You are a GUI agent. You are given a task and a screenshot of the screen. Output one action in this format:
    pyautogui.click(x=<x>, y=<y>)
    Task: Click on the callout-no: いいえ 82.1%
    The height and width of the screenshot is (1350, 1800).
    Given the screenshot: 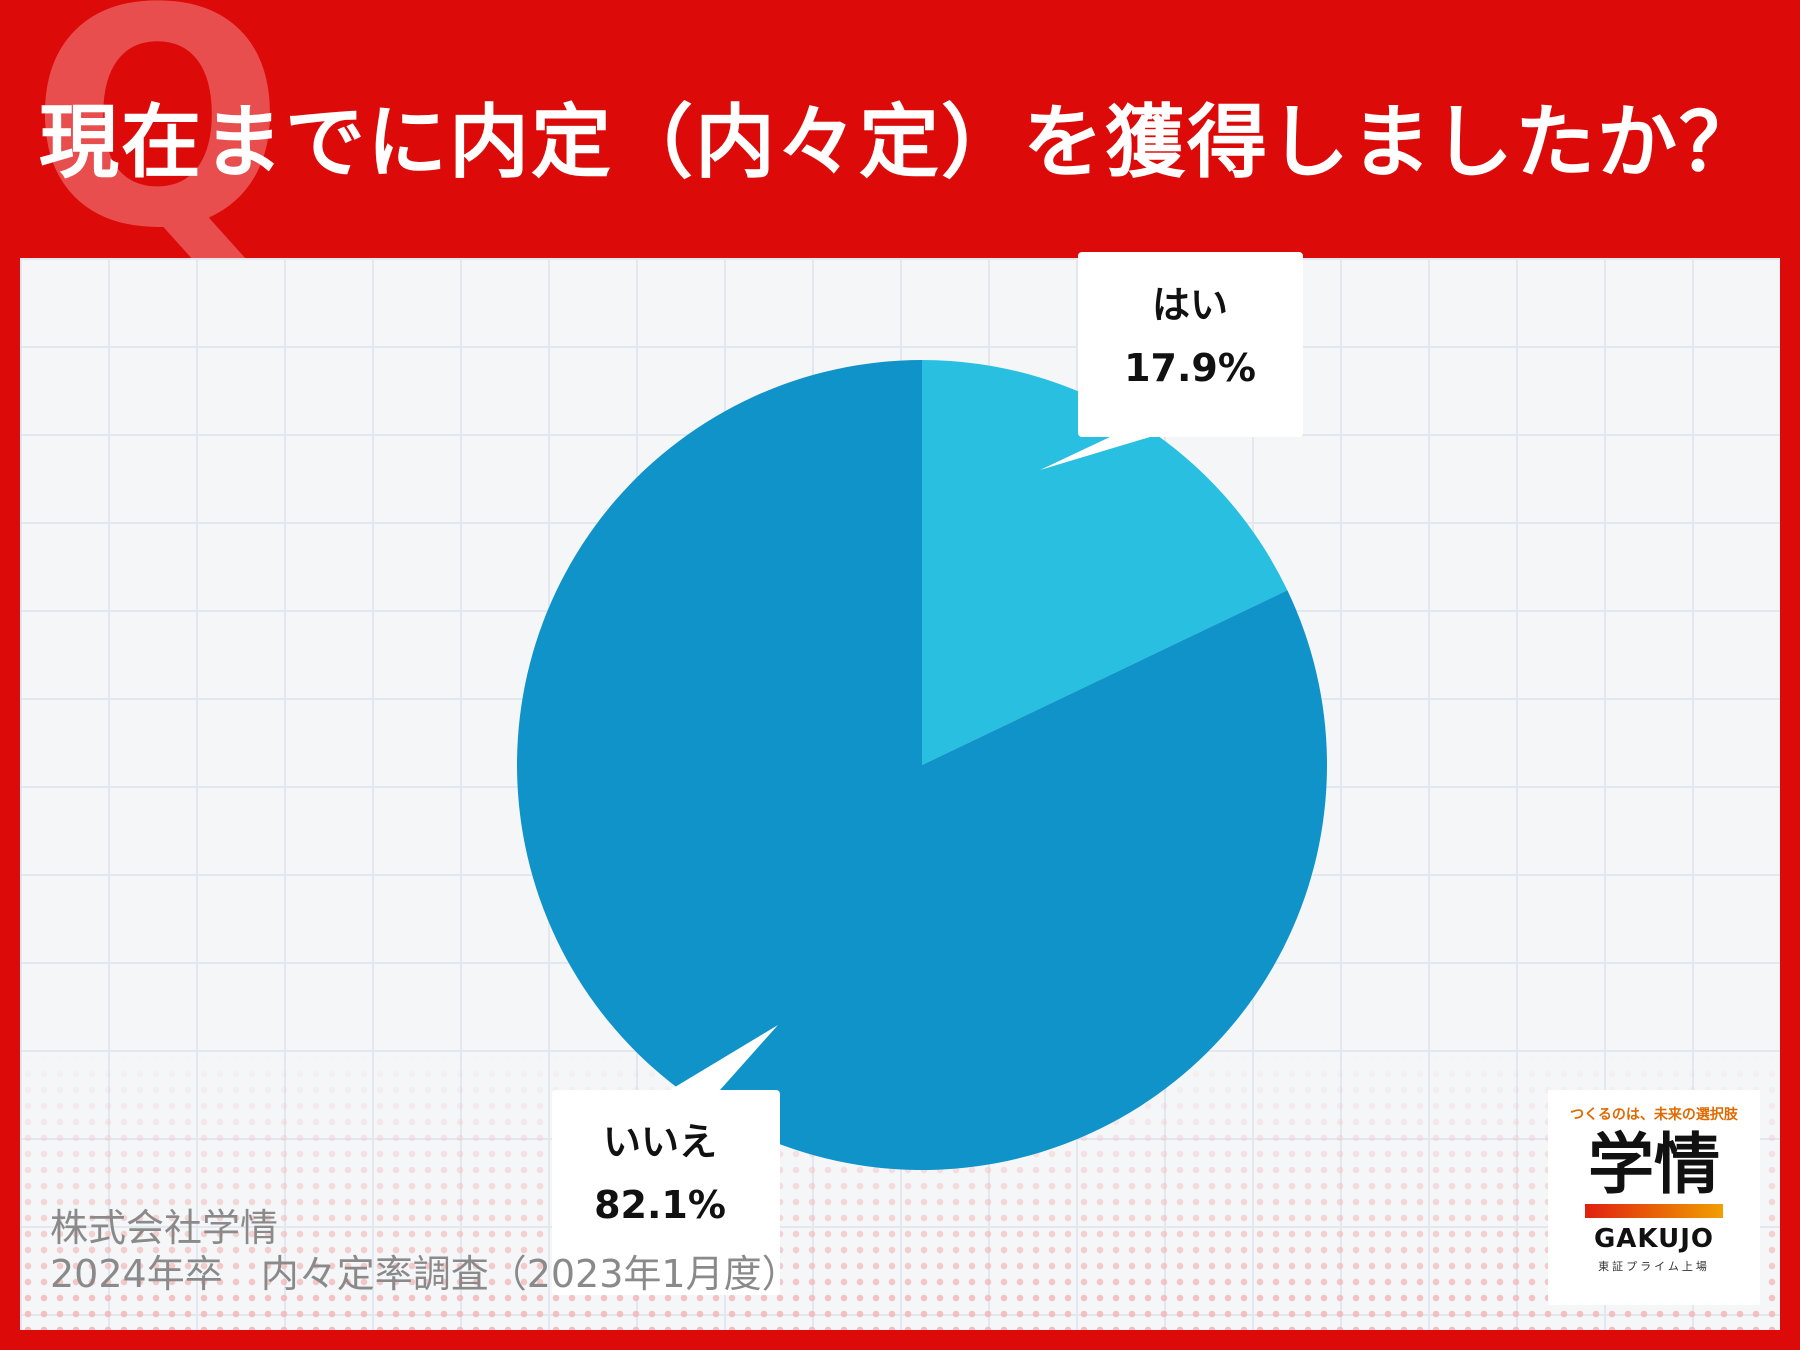 What is the action you would take?
    pyautogui.click(x=666, y=1160)
    